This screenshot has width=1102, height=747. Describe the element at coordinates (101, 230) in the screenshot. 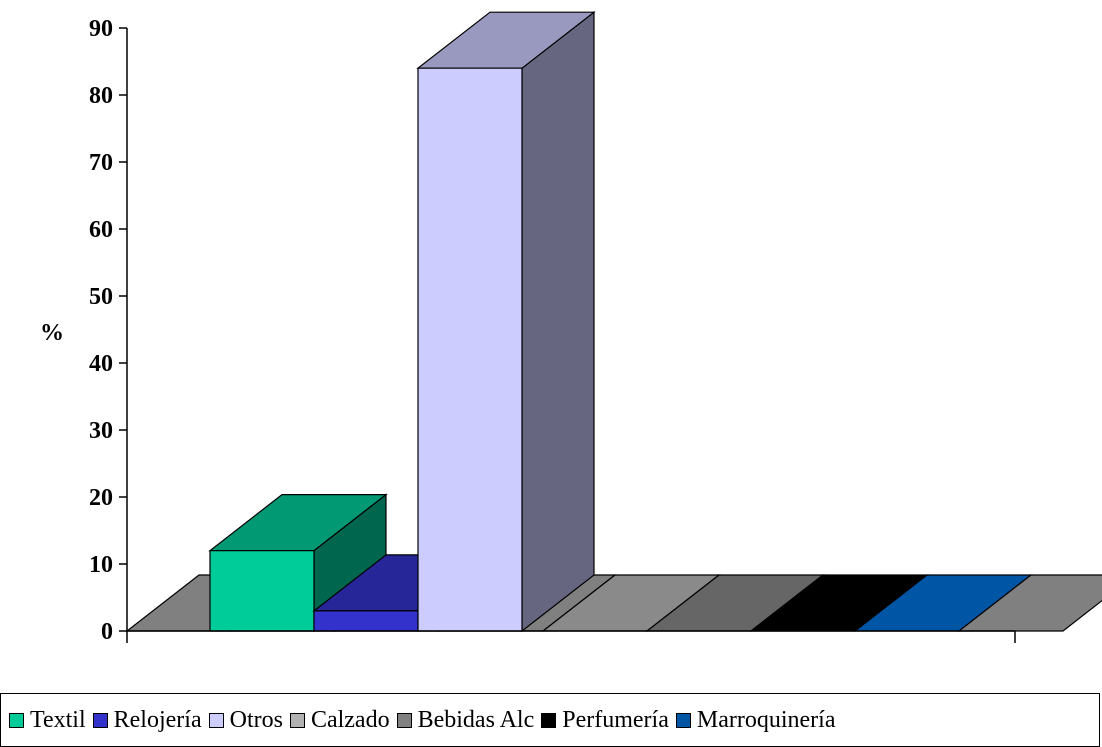

I see `y-tick-label: 60` at that location.